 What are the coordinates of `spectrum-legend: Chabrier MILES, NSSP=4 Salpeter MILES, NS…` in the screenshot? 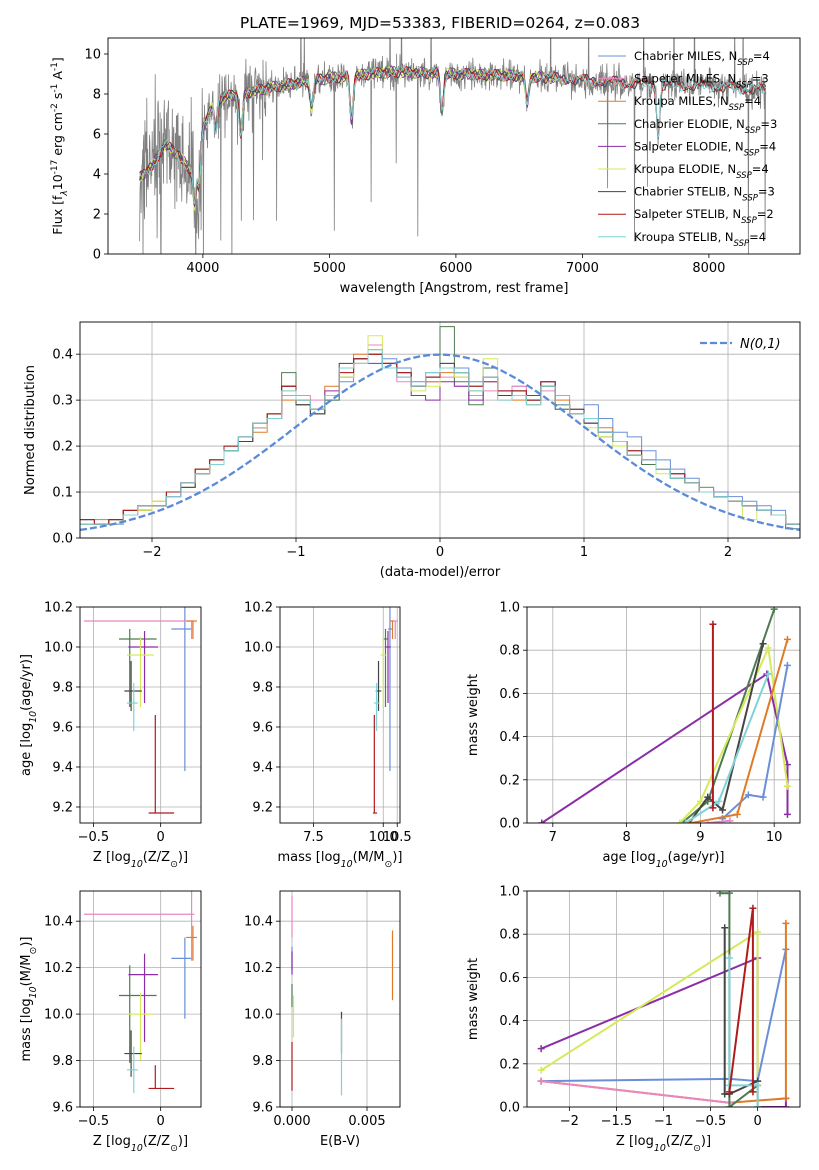 It's located at (687, 149).